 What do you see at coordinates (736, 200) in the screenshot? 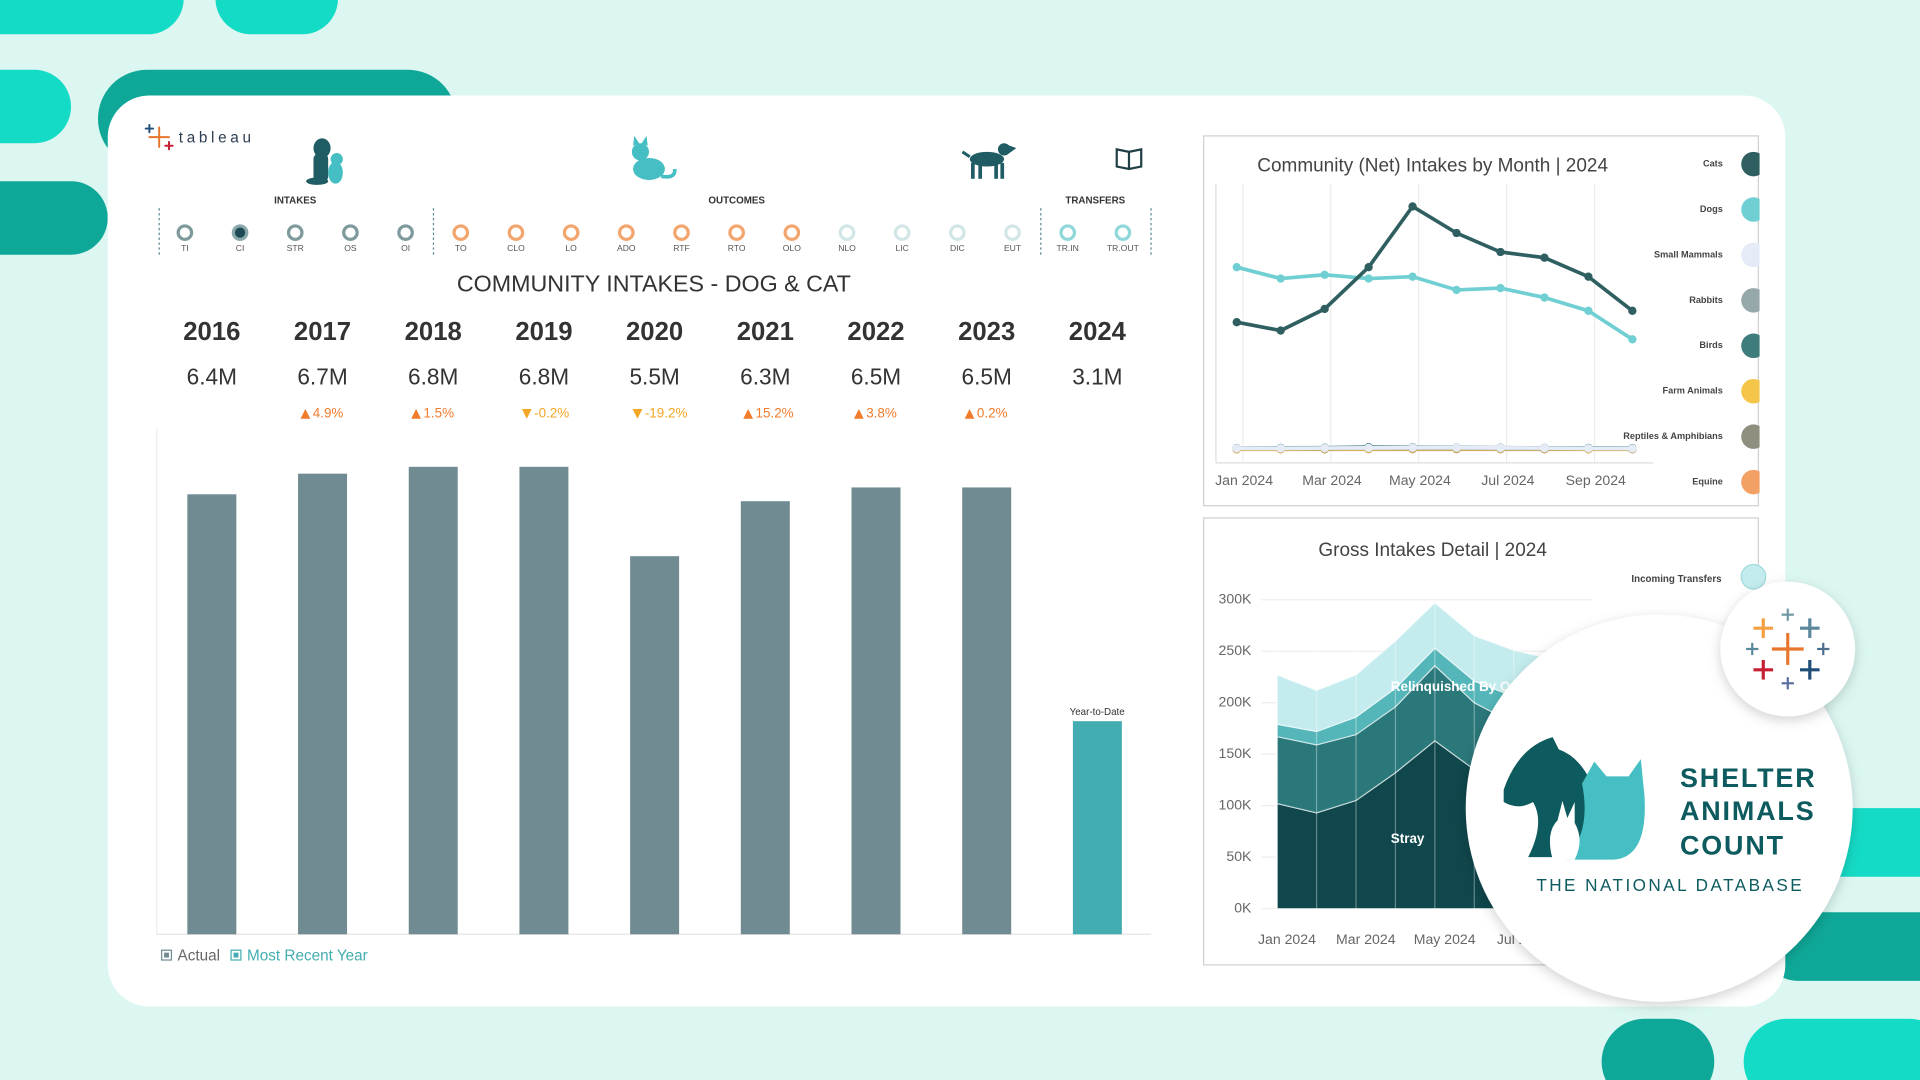
I see `nav-group-label: OUTCOMES` at bounding box center [736, 200].